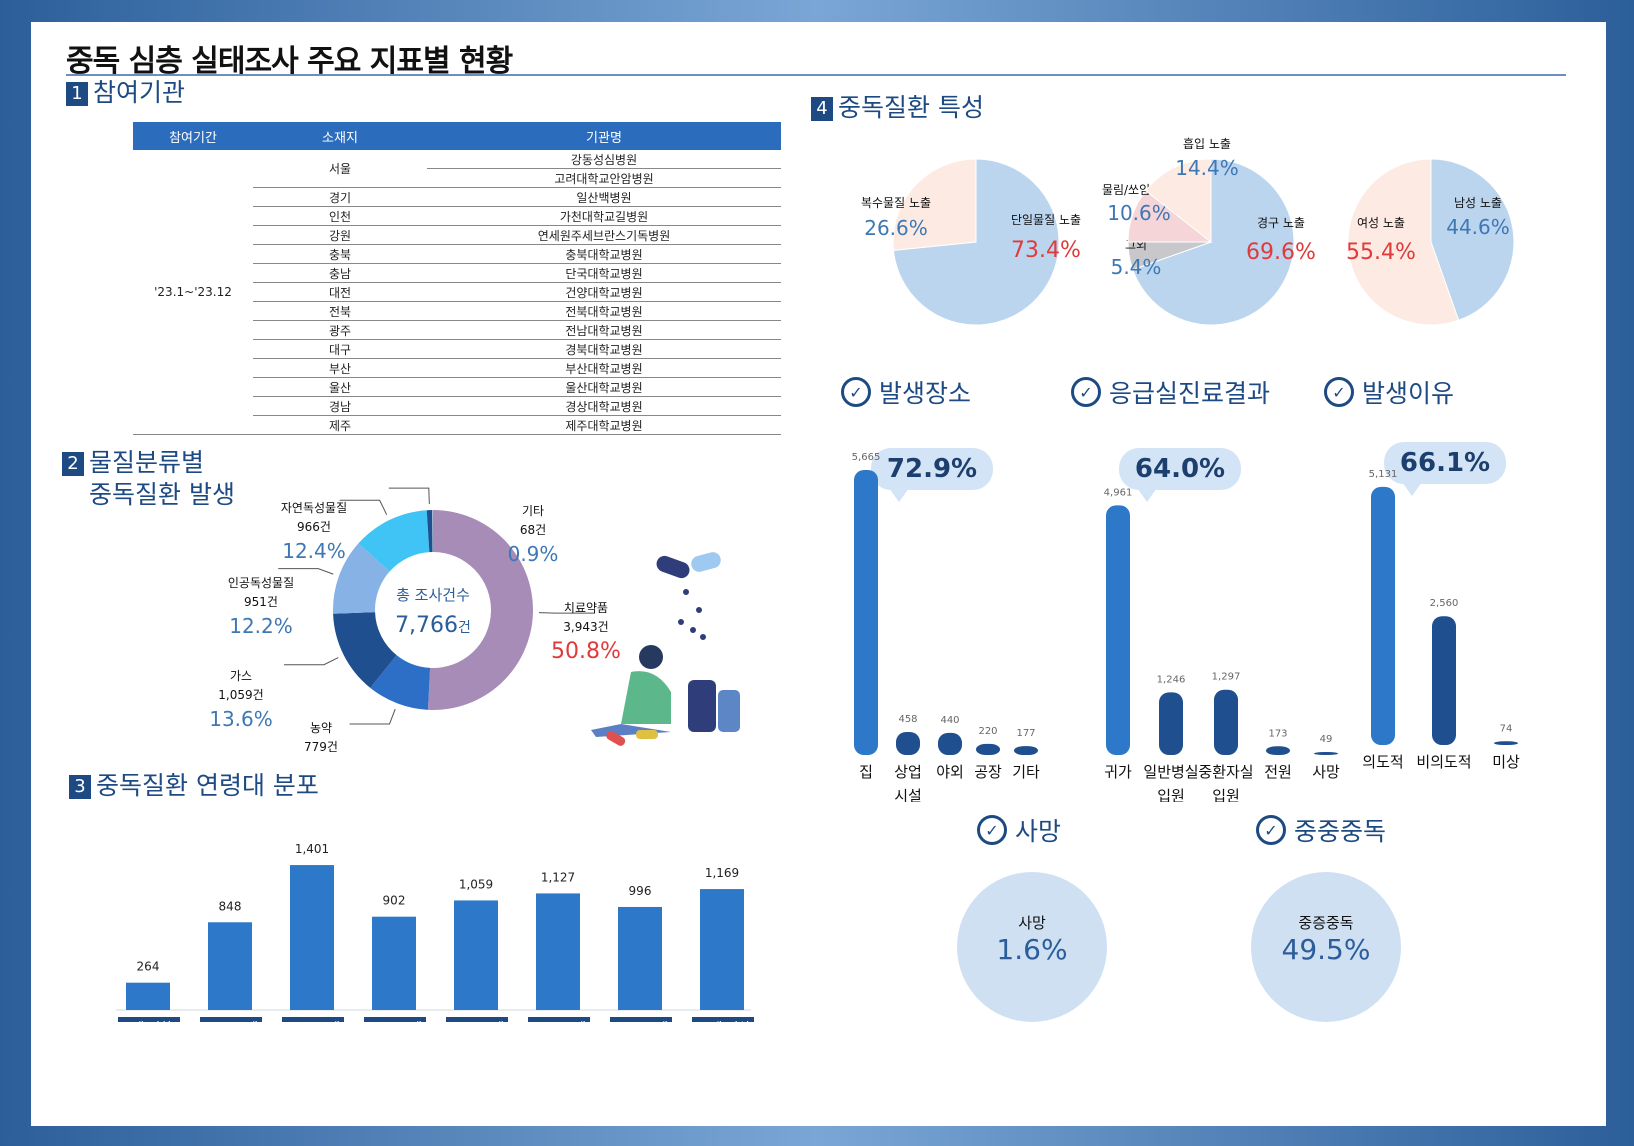  I want to click on section-number: 3, so click(80, 787).